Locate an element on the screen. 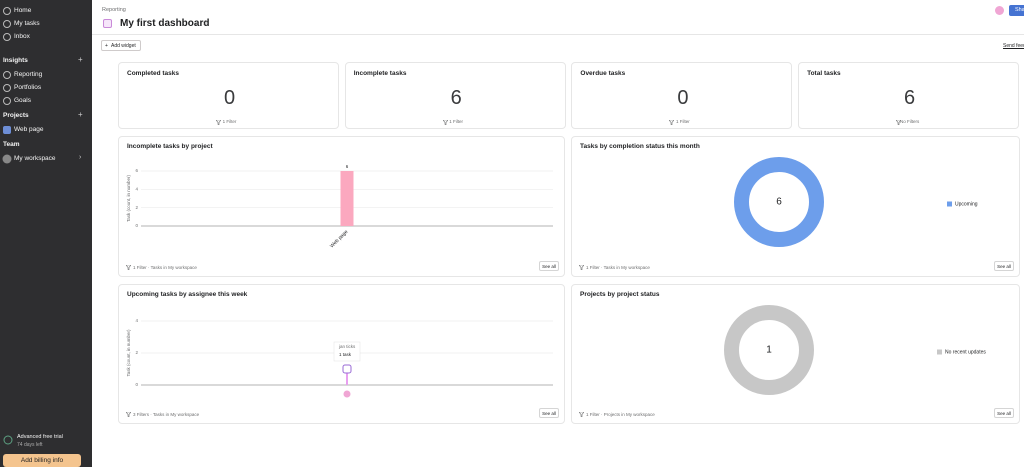  tooltip-box is located at coordinates (347, 351).